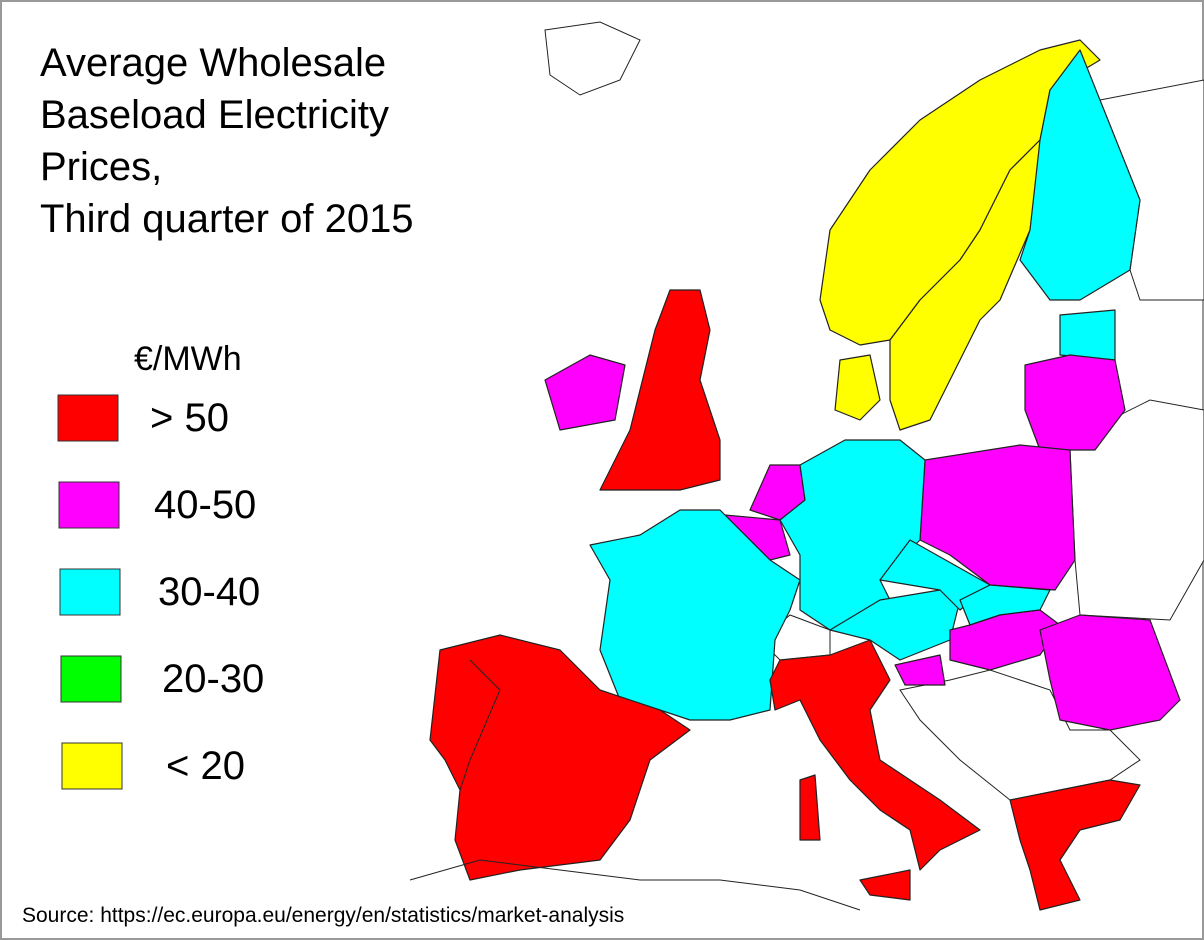 Image resolution: width=1204 pixels, height=940 pixels. Describe the element at coordinates (480, 725) in the screenshot. I see `border` at that location.